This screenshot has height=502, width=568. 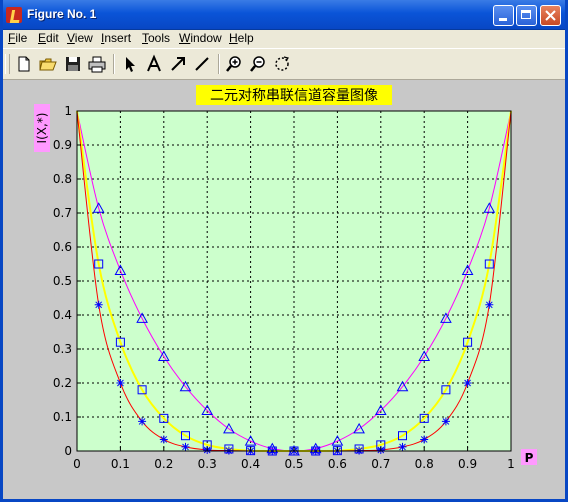 I want to click on toolbar-separator, so click(x=219, y=64).